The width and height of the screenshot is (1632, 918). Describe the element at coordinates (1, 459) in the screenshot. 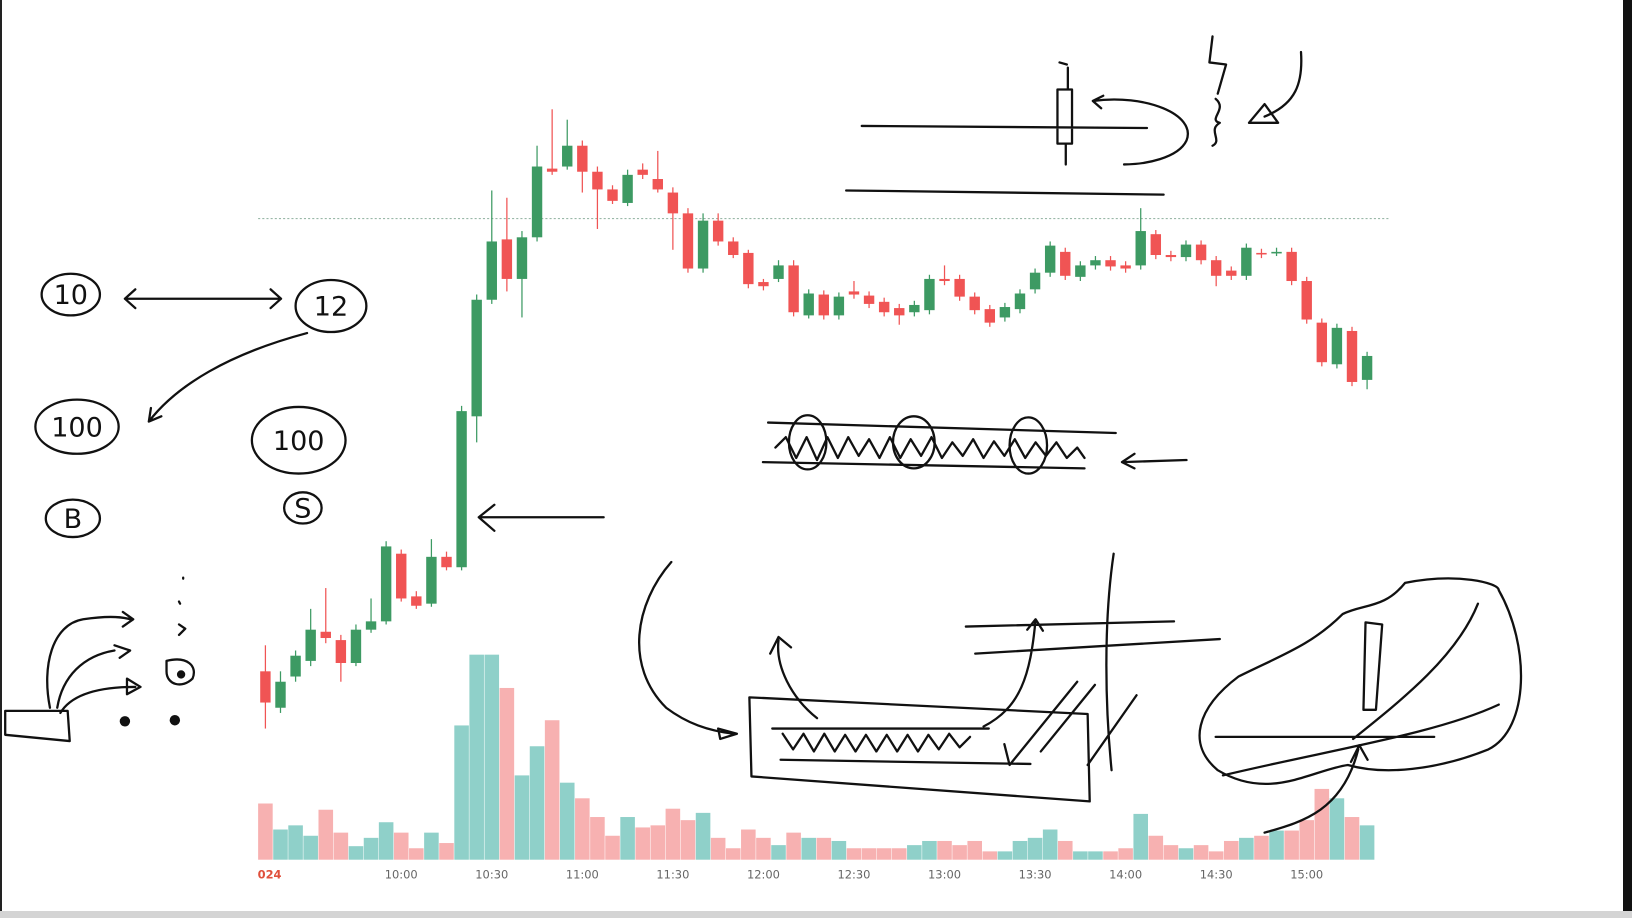

I see `left-edge` at that location.